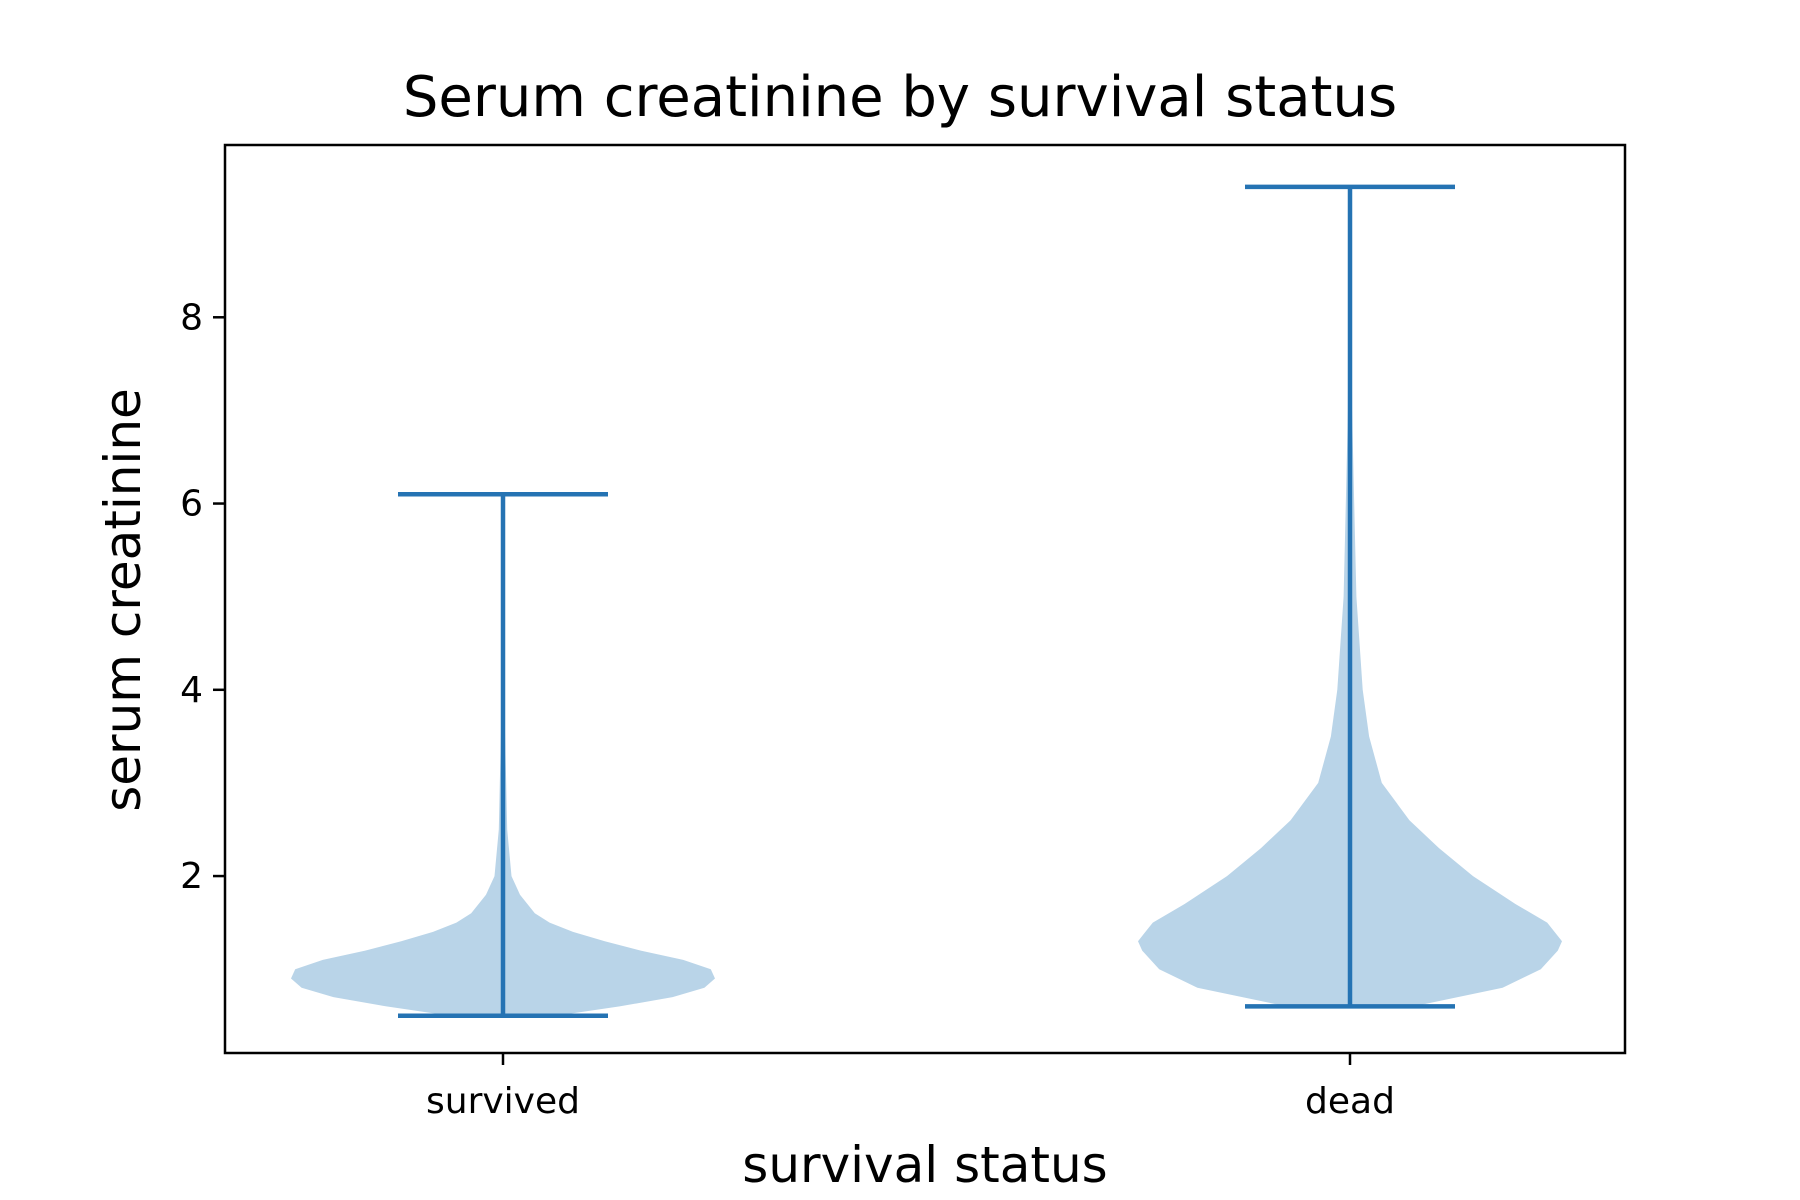  Describe the element at coordinates (924, 1165) in the screenshot. I see `x-axis-label: survival status` at that location.